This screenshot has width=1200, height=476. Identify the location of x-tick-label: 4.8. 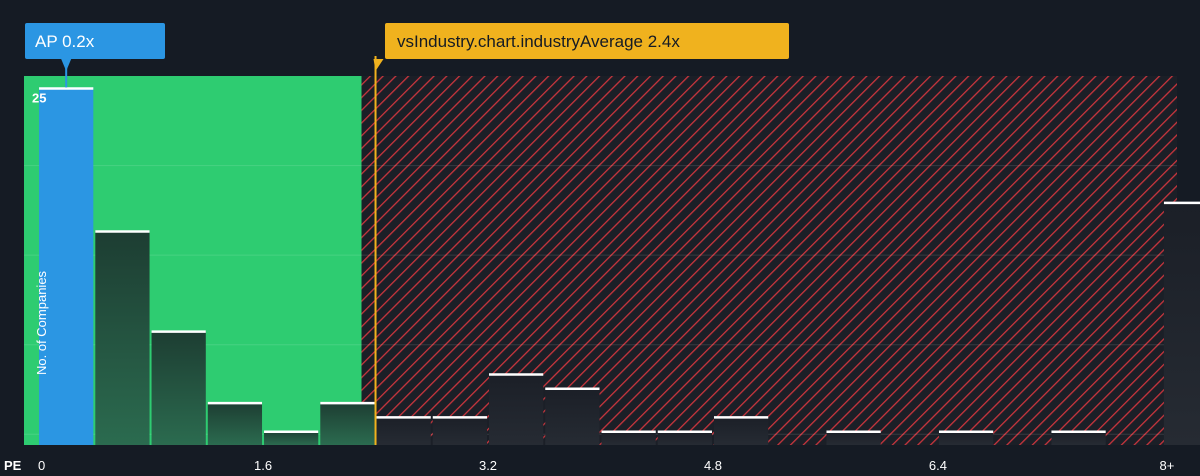
(713, 465).